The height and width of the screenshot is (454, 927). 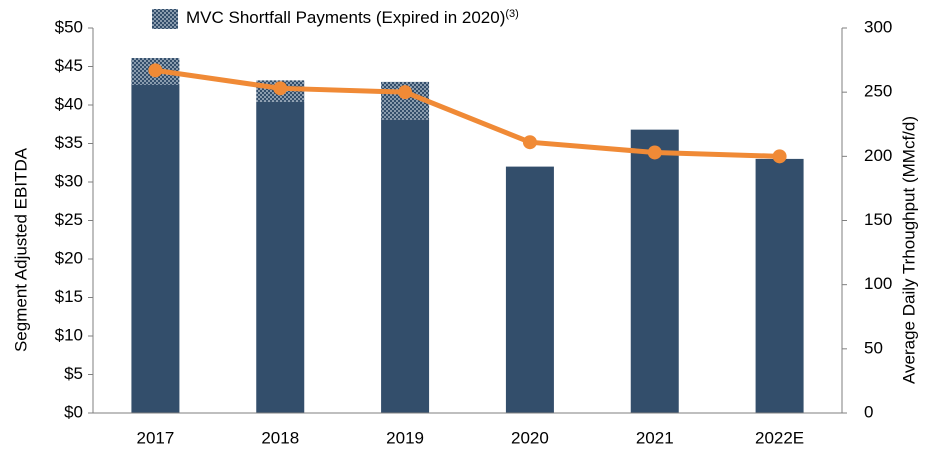 I want to click on y2-tick-label: 100, so click(x=878, y=283).